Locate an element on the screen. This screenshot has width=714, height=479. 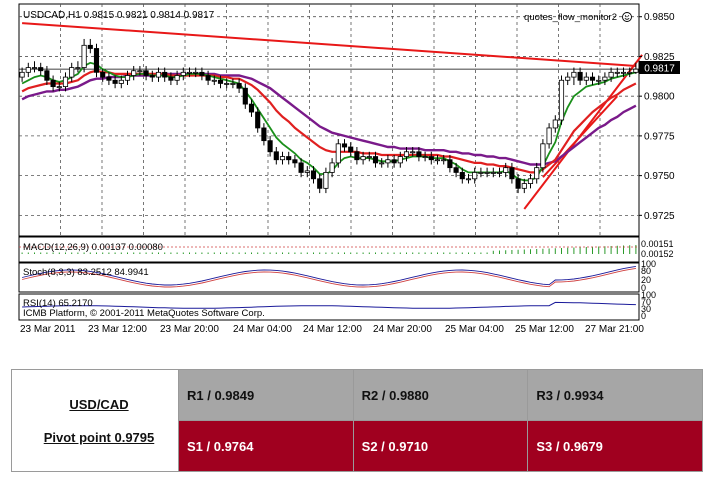
stoch-pane is located at coordinates (329, 277).